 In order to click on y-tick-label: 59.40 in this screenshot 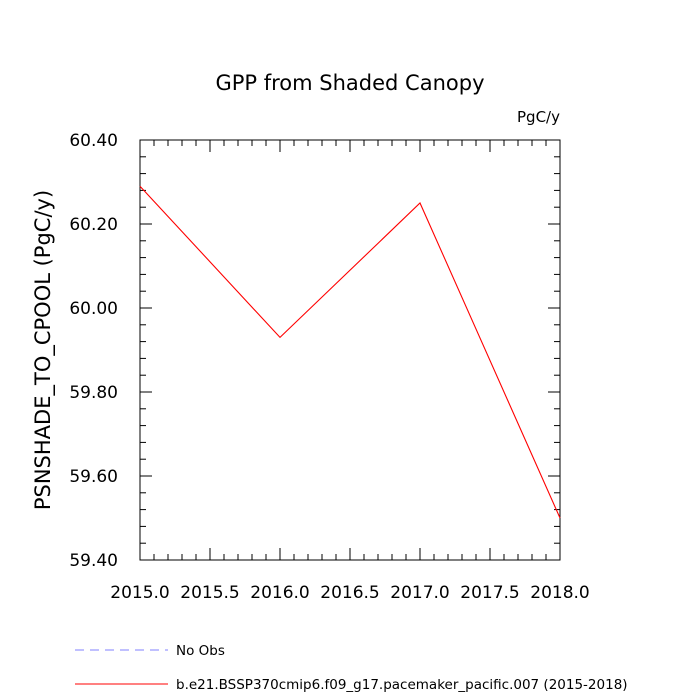, I will do `click(93, 561)`.